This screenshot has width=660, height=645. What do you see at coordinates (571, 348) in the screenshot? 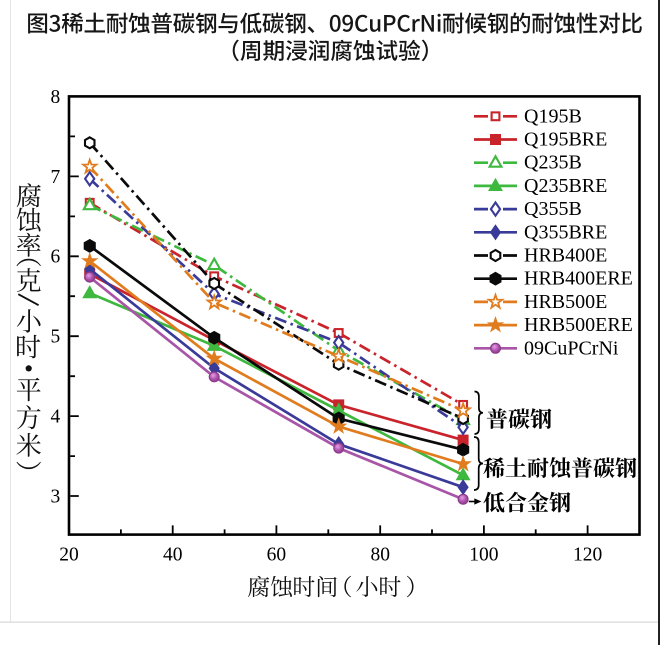
I see `svg-text: 09CuPCrNi` at bounding box center [571, 348].